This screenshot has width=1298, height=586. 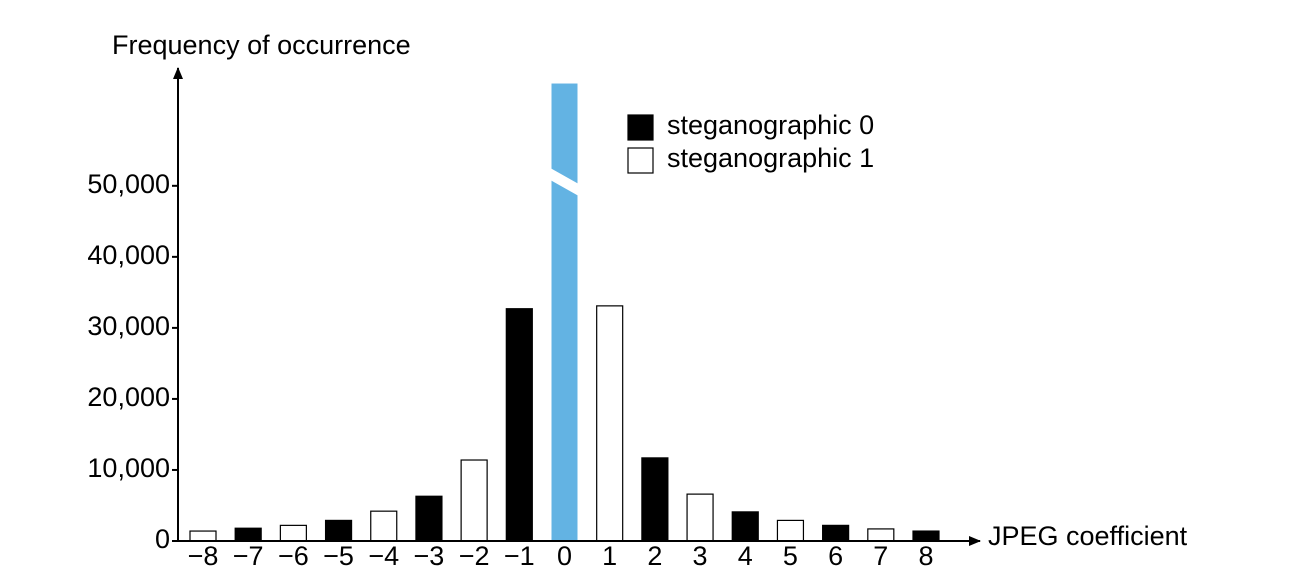 I want to click on y-tick-label: 50,000, so click(x=128, y=184).